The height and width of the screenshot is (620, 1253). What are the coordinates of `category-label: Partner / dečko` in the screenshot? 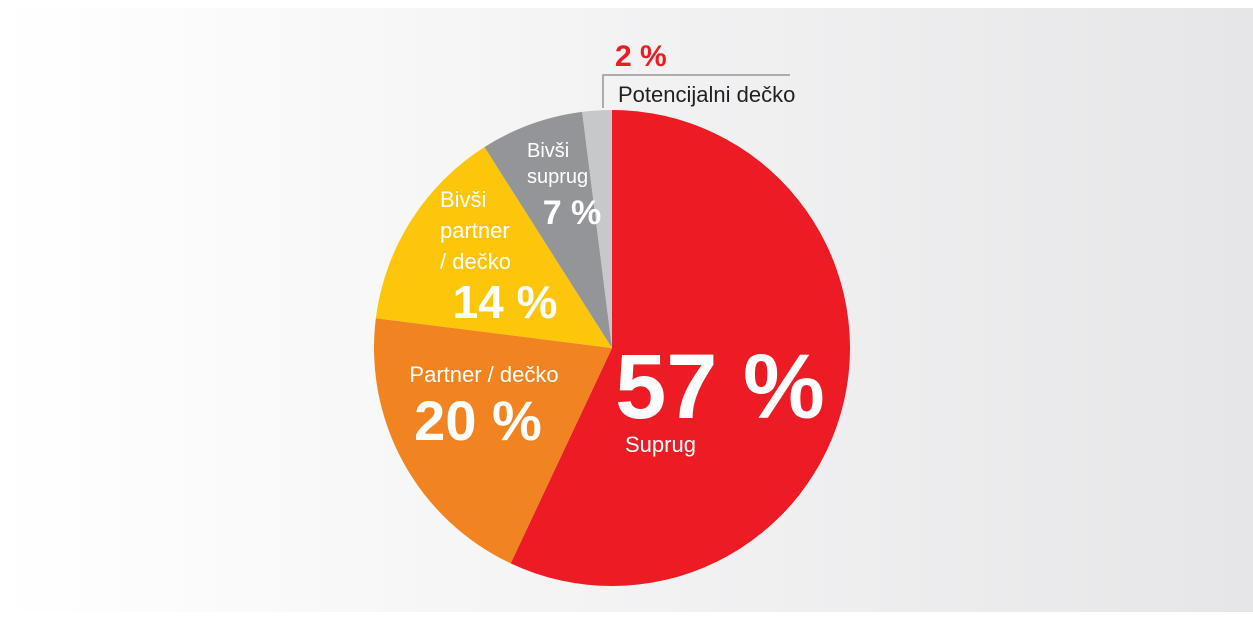 It's located at (483, 374).